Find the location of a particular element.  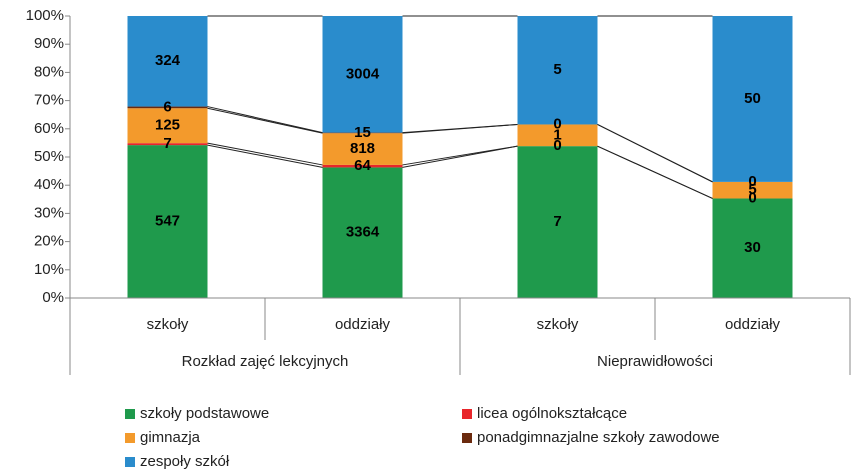

legend-label: zespoły szkół is located at coordinates (185, 461).